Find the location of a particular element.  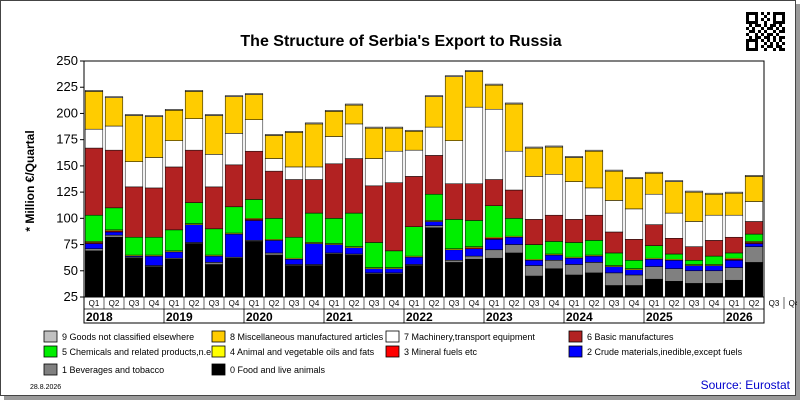

legend-label: 2 Crude materials,inedible,except fuels is located at coordinates (665, 352).